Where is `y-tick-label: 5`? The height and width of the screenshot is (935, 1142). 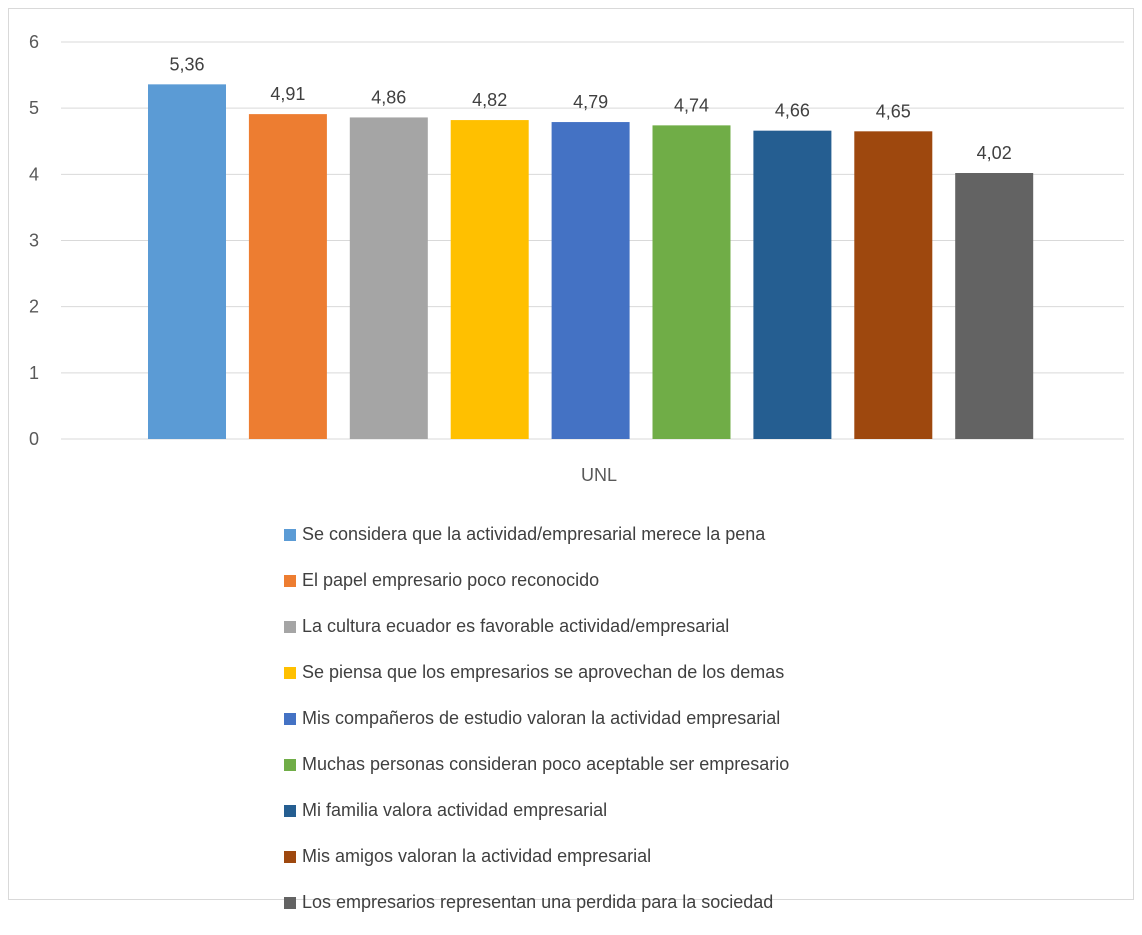 y-tick-label: 5 is located at coordinates (34, 108).